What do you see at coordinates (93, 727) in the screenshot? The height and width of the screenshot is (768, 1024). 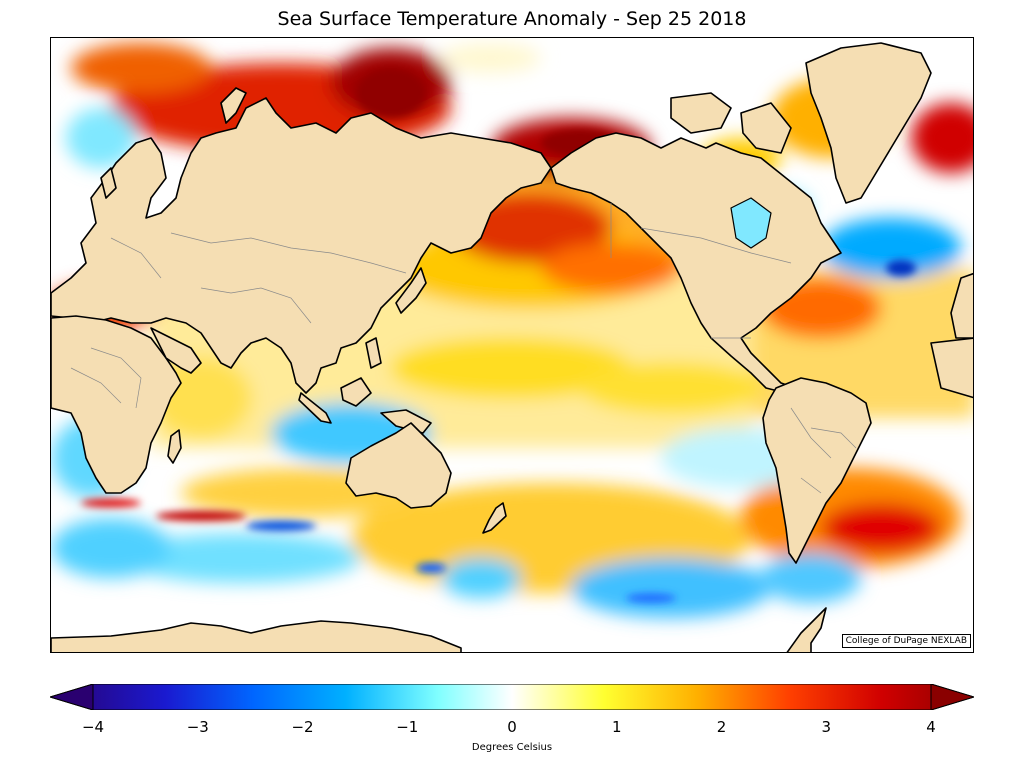 I see `colorbar-tick-label: −4` at bounding box center [93, 727].